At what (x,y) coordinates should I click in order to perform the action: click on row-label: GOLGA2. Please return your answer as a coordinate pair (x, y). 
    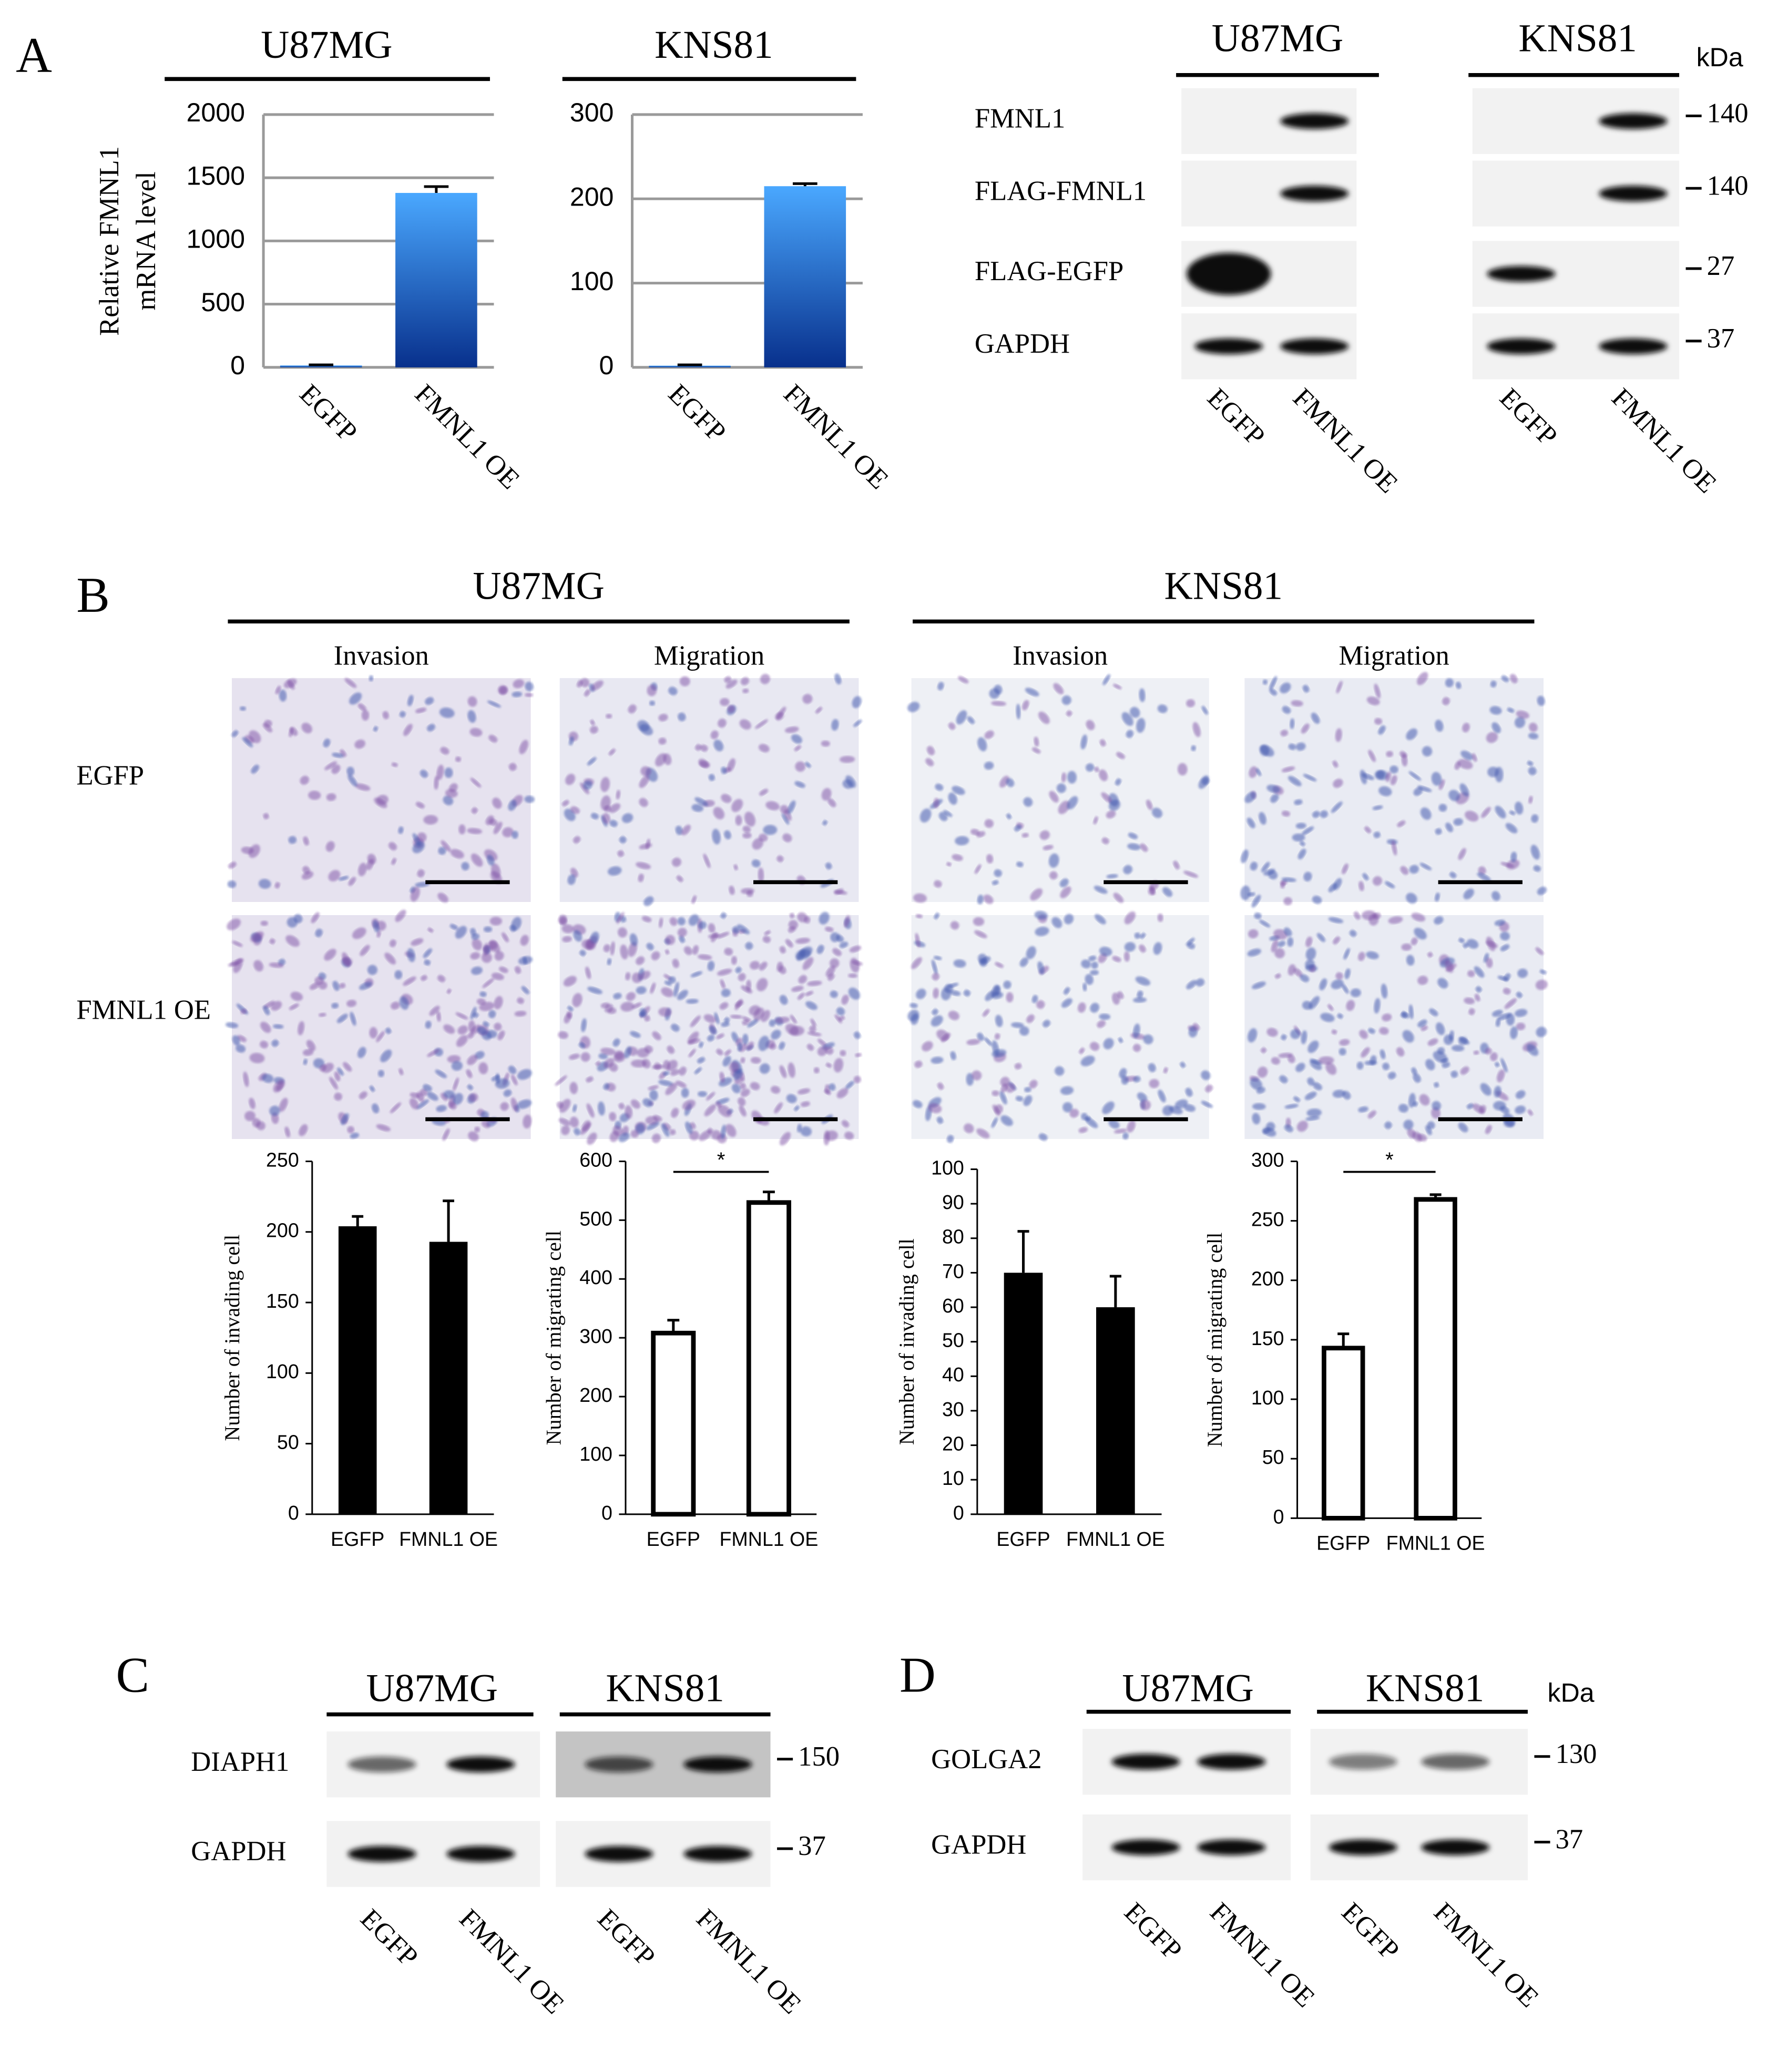
    Looking at the image, I should click on (986, 1759).